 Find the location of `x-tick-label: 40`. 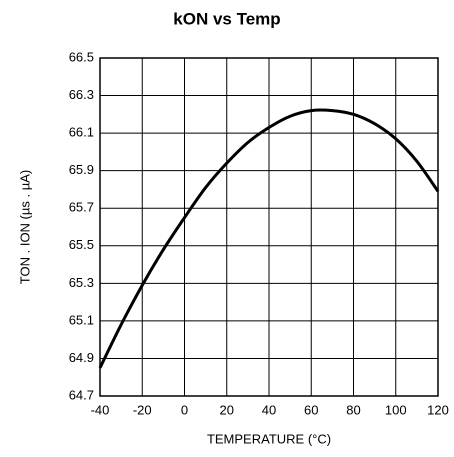

x-tick-label: 40 is located at coordinates (269, 409).